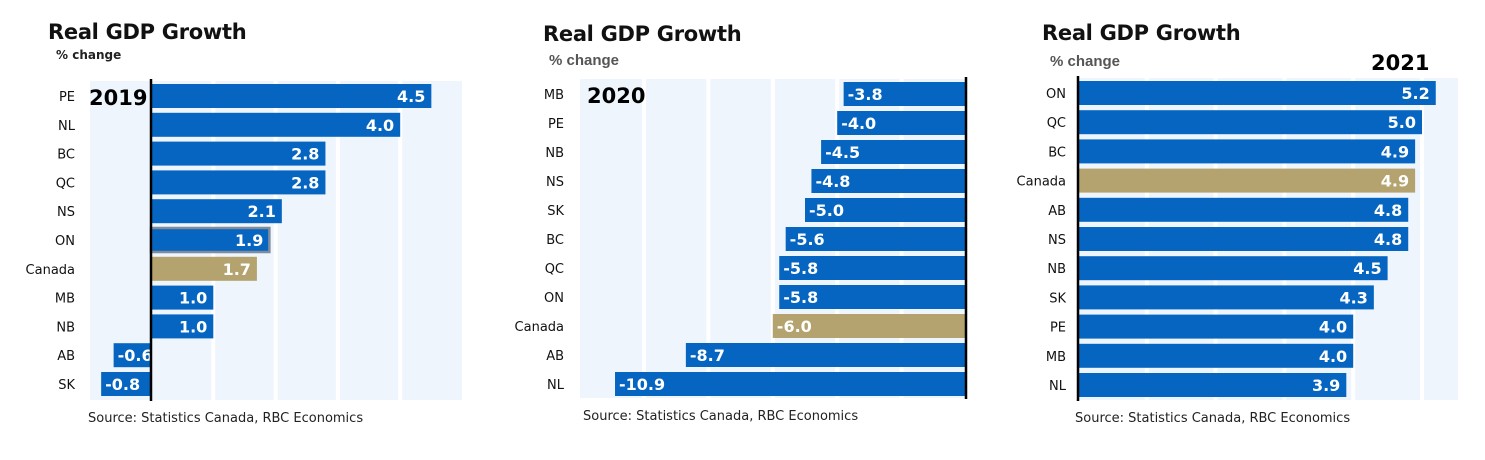 This screenshot has width=1485, height=460. I want to click on bar-value-label: 4.9, so click(1395, 151).